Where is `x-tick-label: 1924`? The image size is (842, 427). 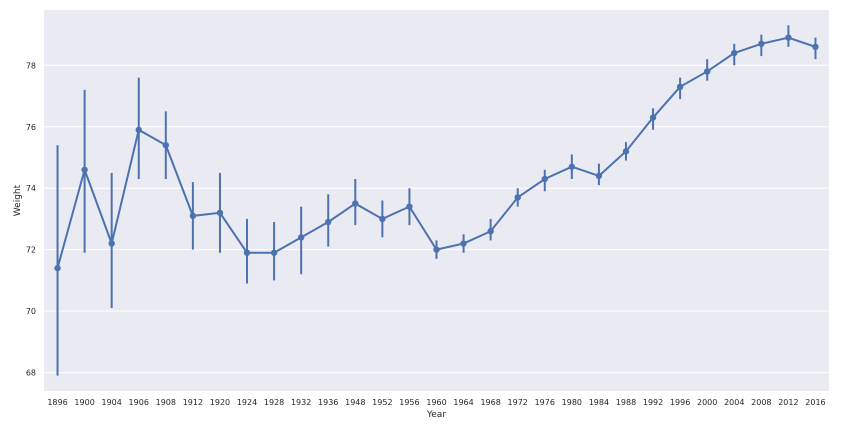
x-tick-label: 1924 is located at coordinates (247, 402).